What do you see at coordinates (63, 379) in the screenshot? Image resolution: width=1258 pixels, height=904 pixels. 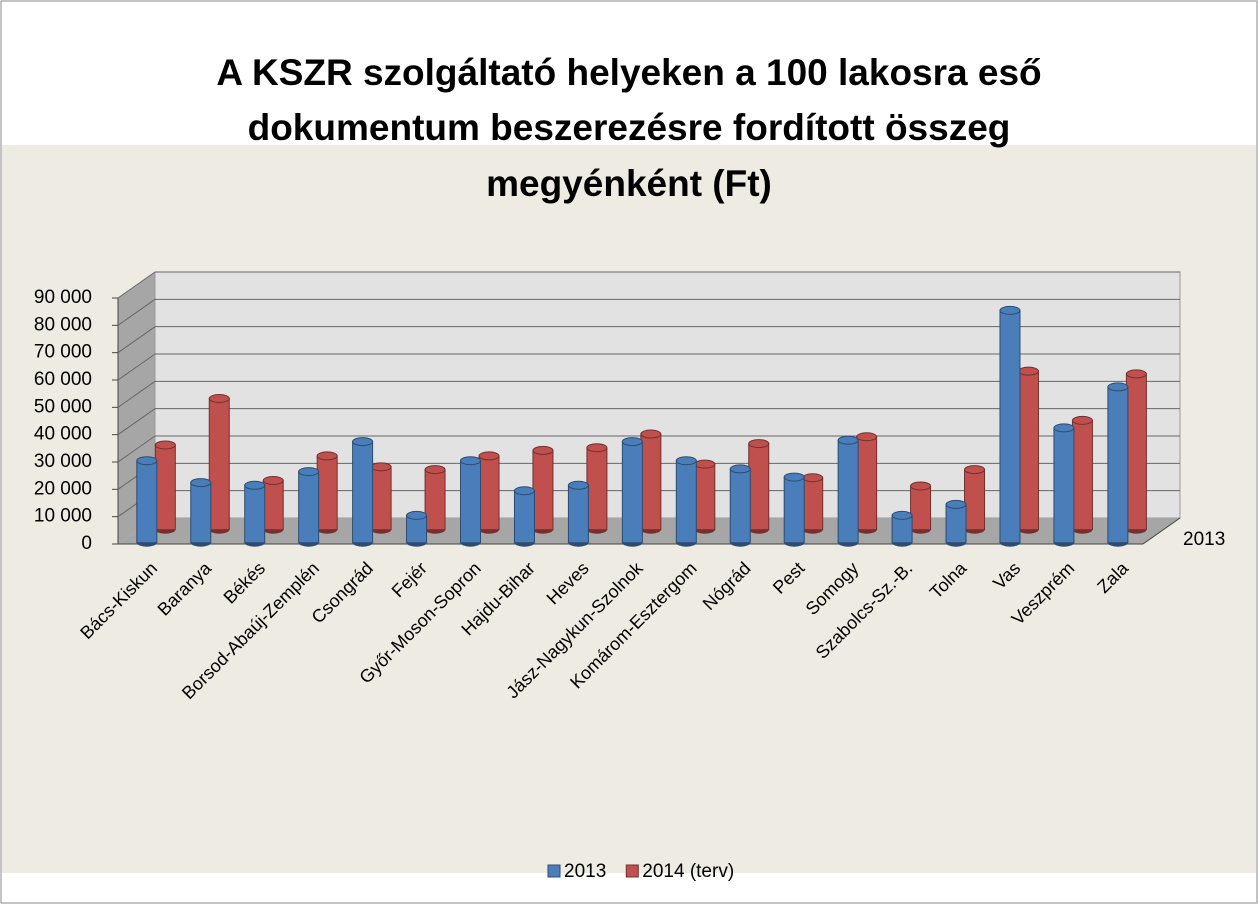 I see `y-tick-label: 60 000` at bounding box center [63, 379].